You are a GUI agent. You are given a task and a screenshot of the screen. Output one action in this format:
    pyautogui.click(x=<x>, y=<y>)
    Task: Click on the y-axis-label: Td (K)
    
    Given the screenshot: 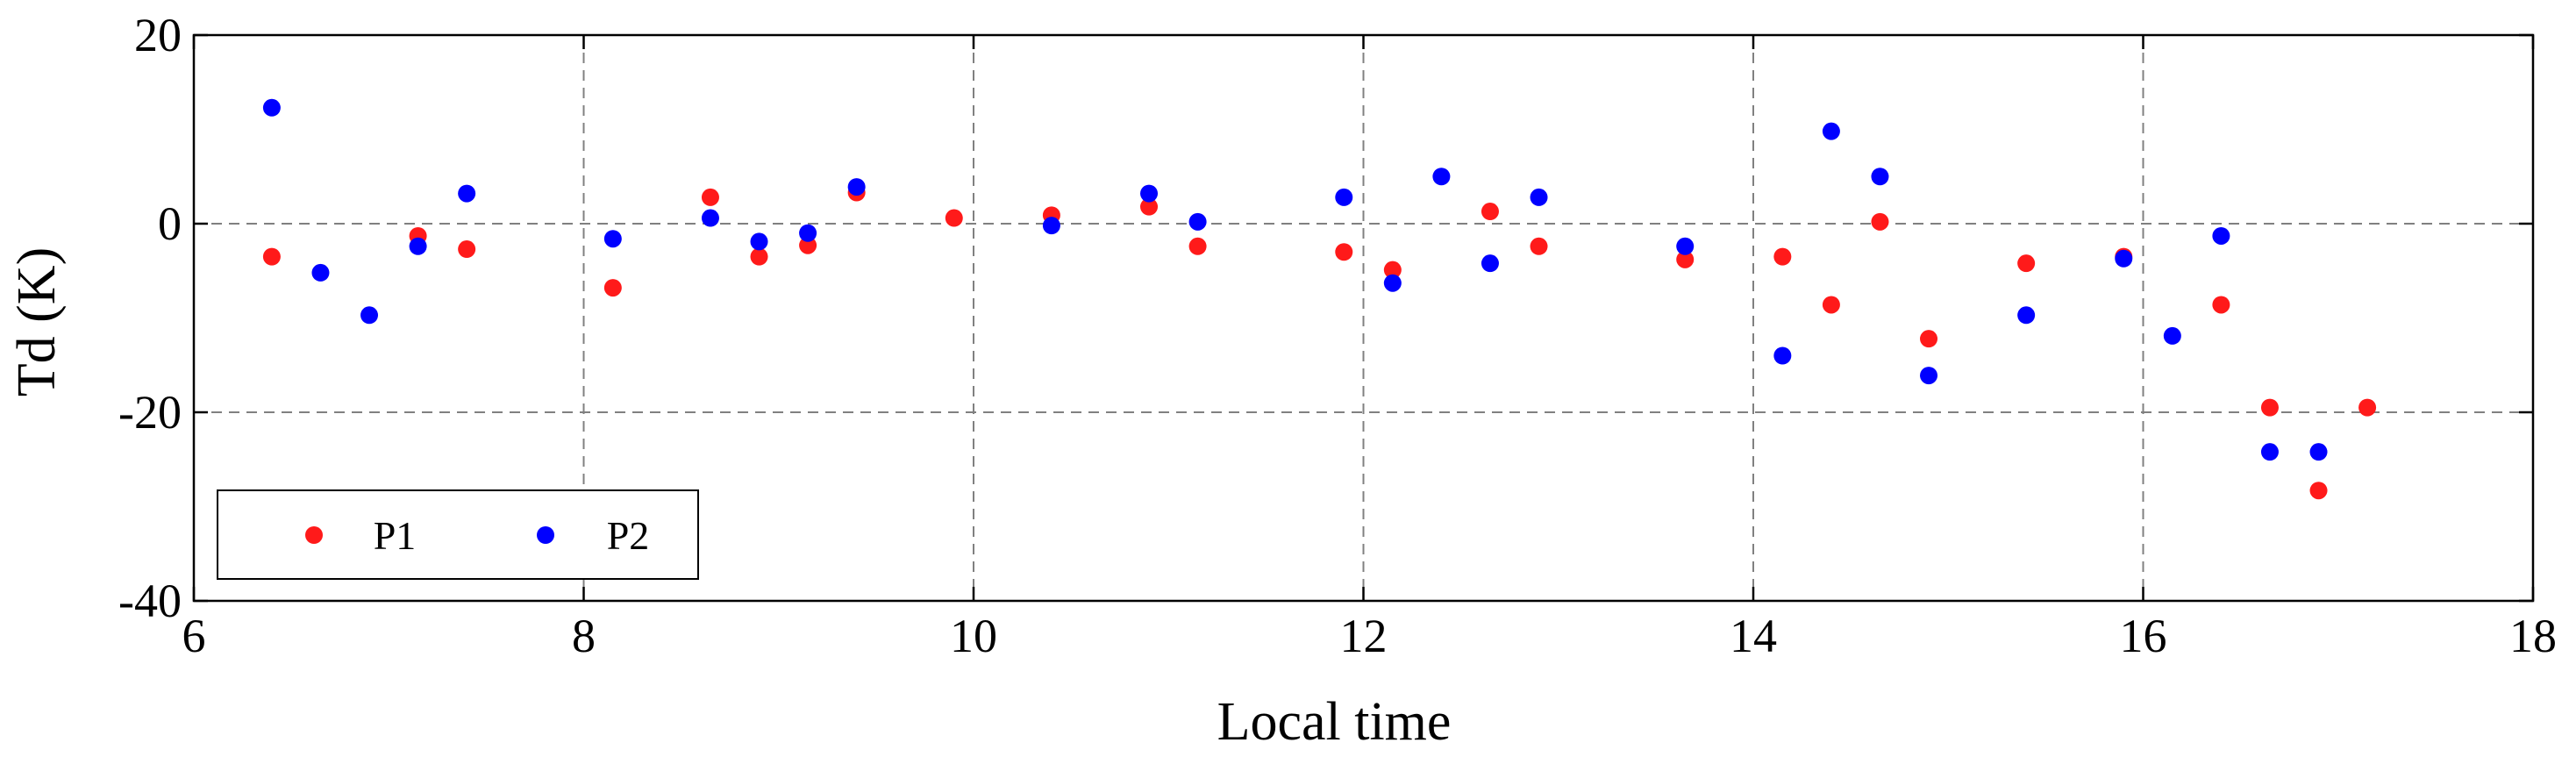 What is the action you would take?
    pyautogui.click(x=37, y=321)
    